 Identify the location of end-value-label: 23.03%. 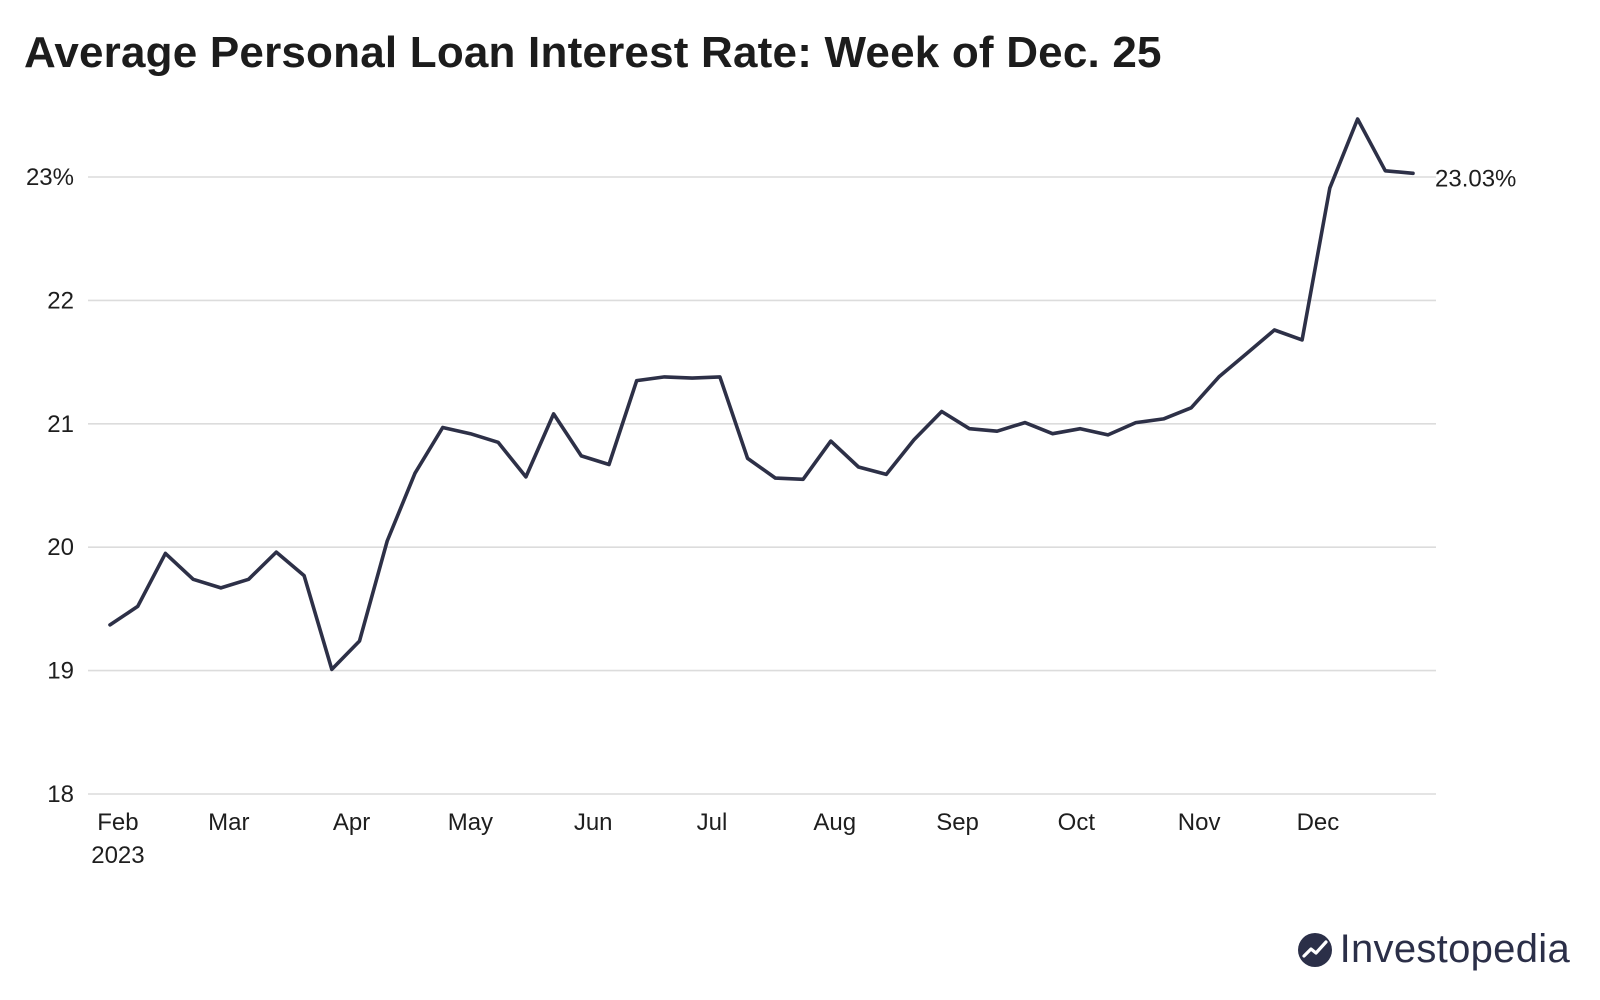
(1475, 178).